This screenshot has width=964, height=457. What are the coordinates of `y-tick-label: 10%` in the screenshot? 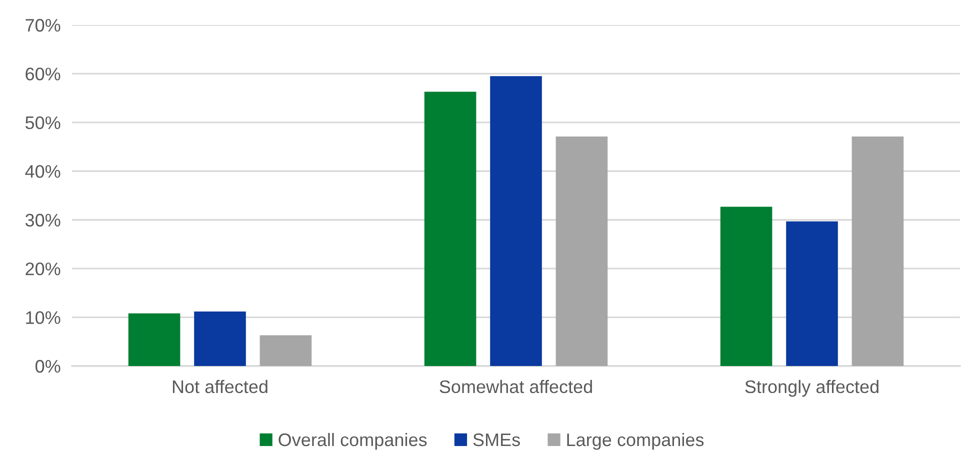 It's located at (43, 317).